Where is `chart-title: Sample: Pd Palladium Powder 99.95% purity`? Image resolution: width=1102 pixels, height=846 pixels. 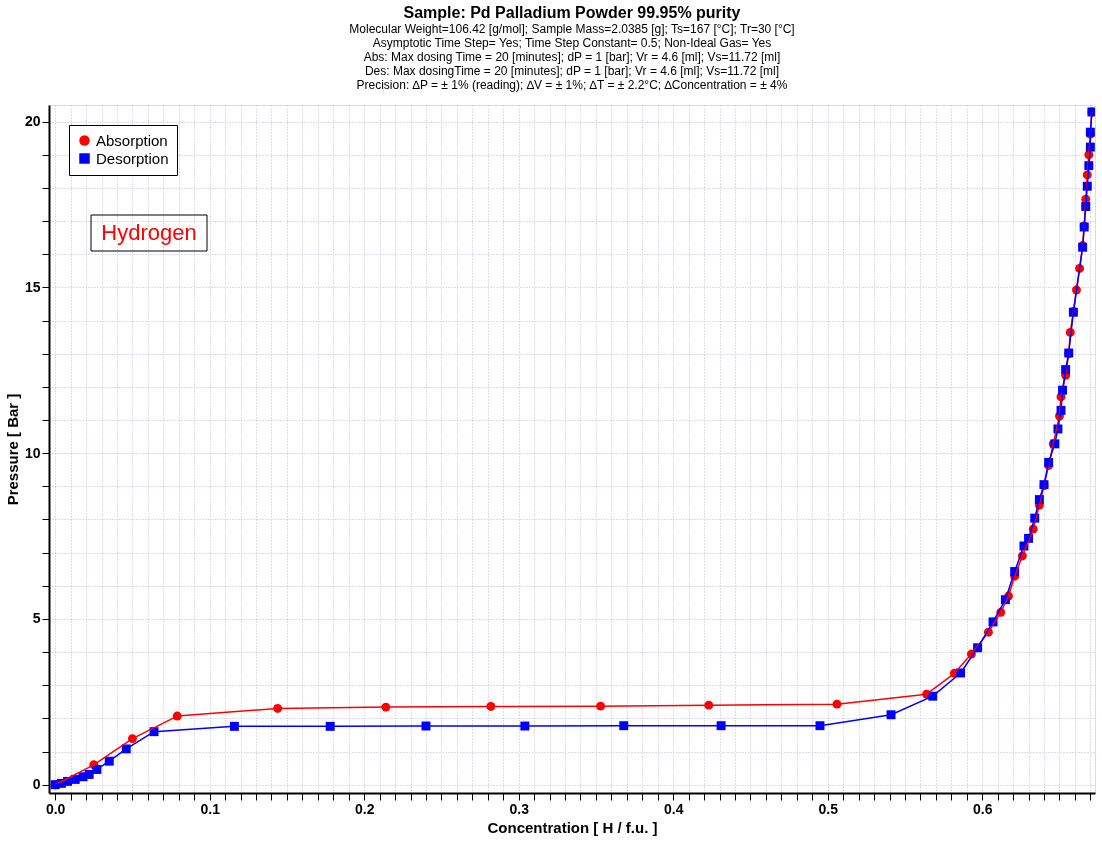 chart-title: Sample: Pd Palladium Powder 99.95% purity is located at coordinates (572, 12).